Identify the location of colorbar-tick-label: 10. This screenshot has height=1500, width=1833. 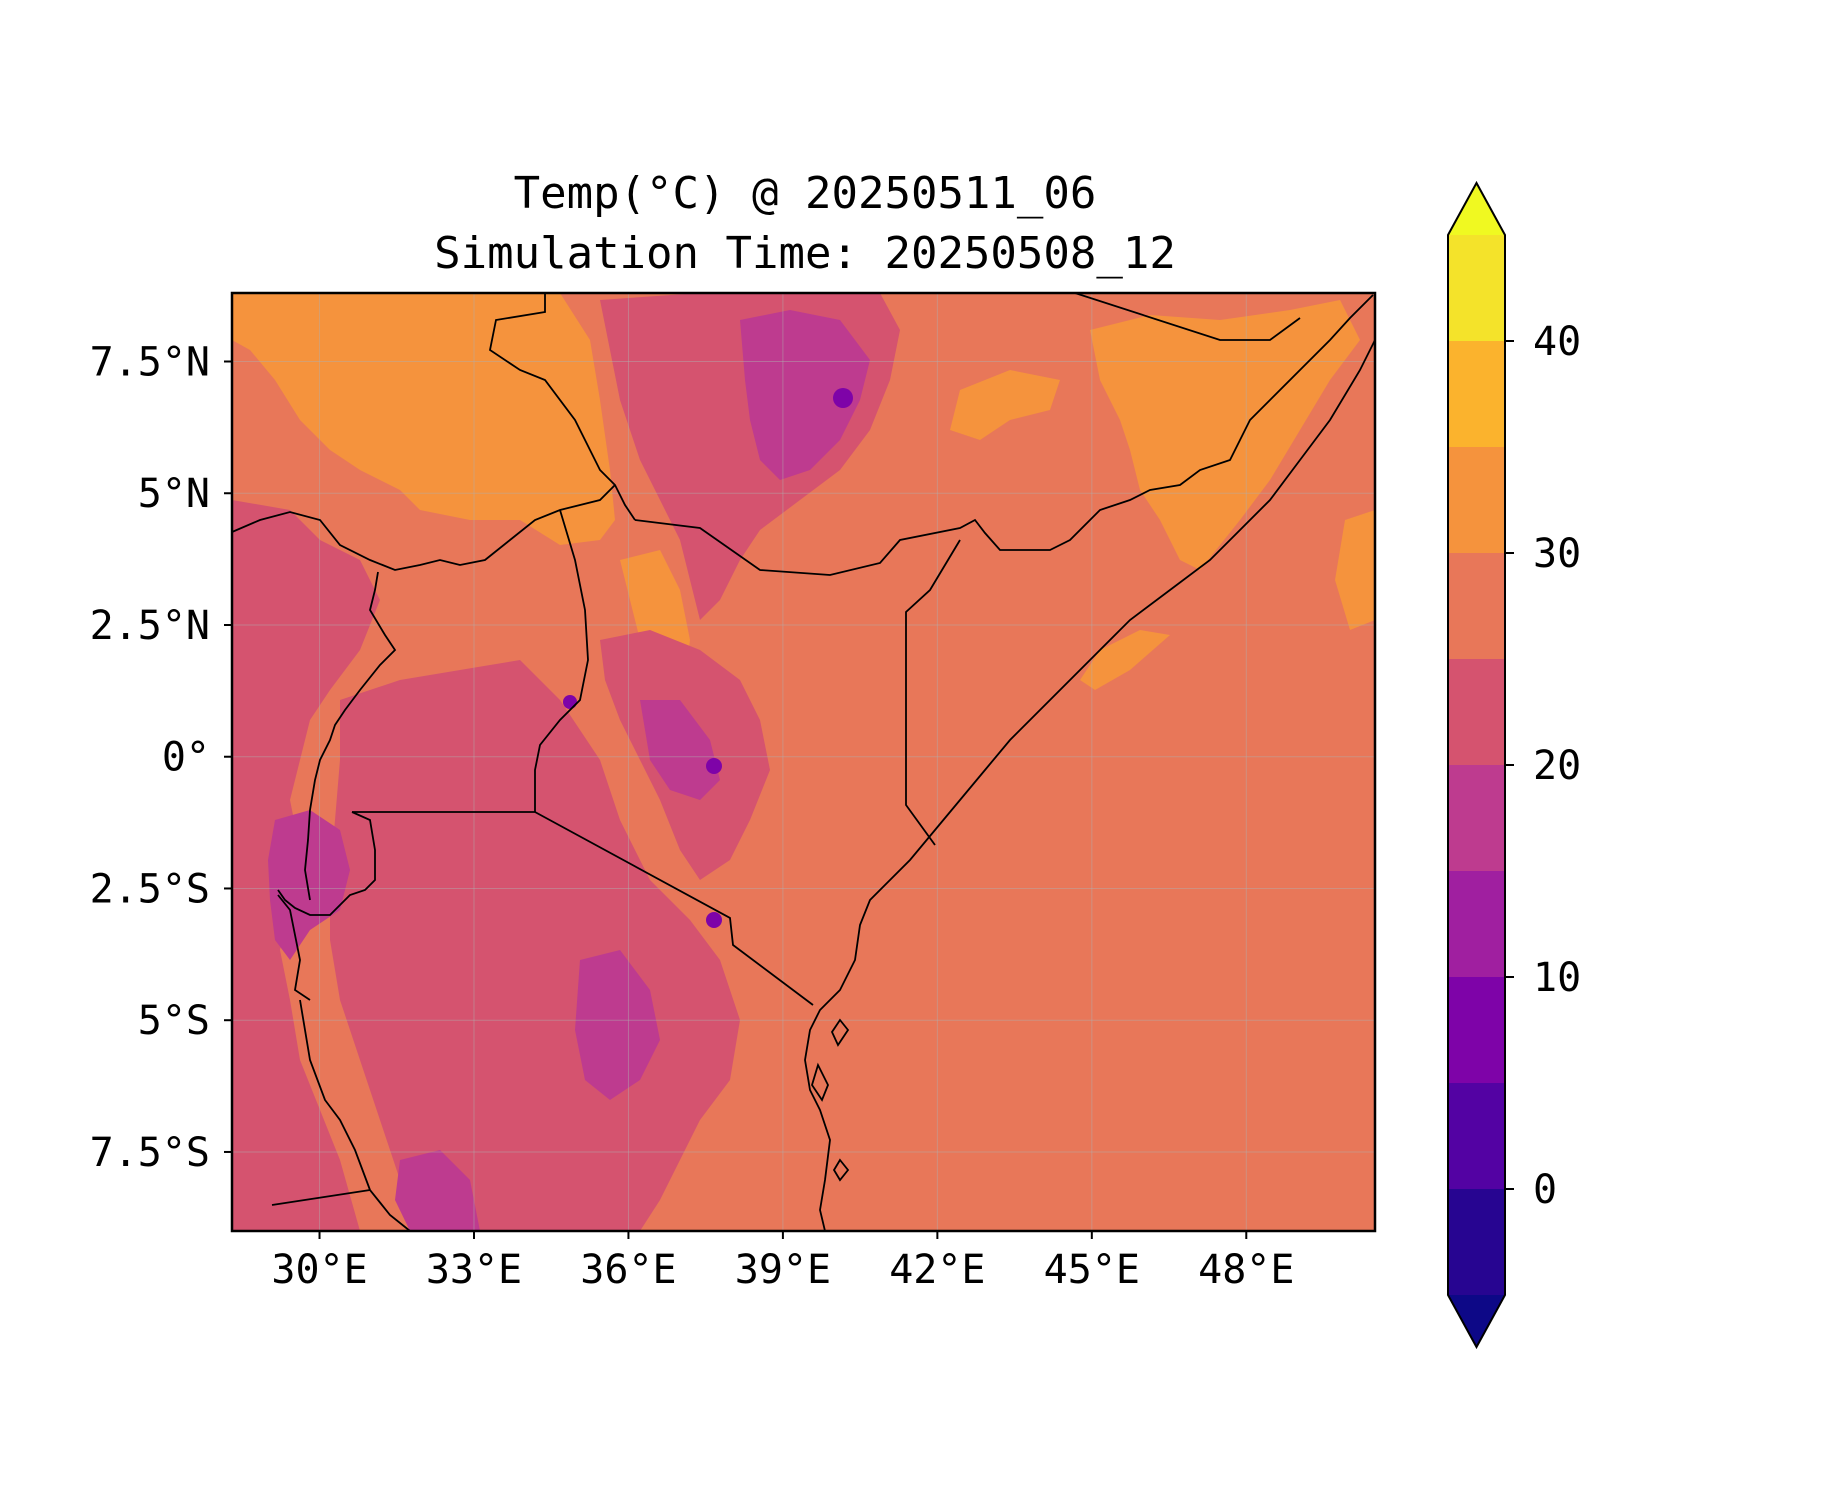
(1557, 978).